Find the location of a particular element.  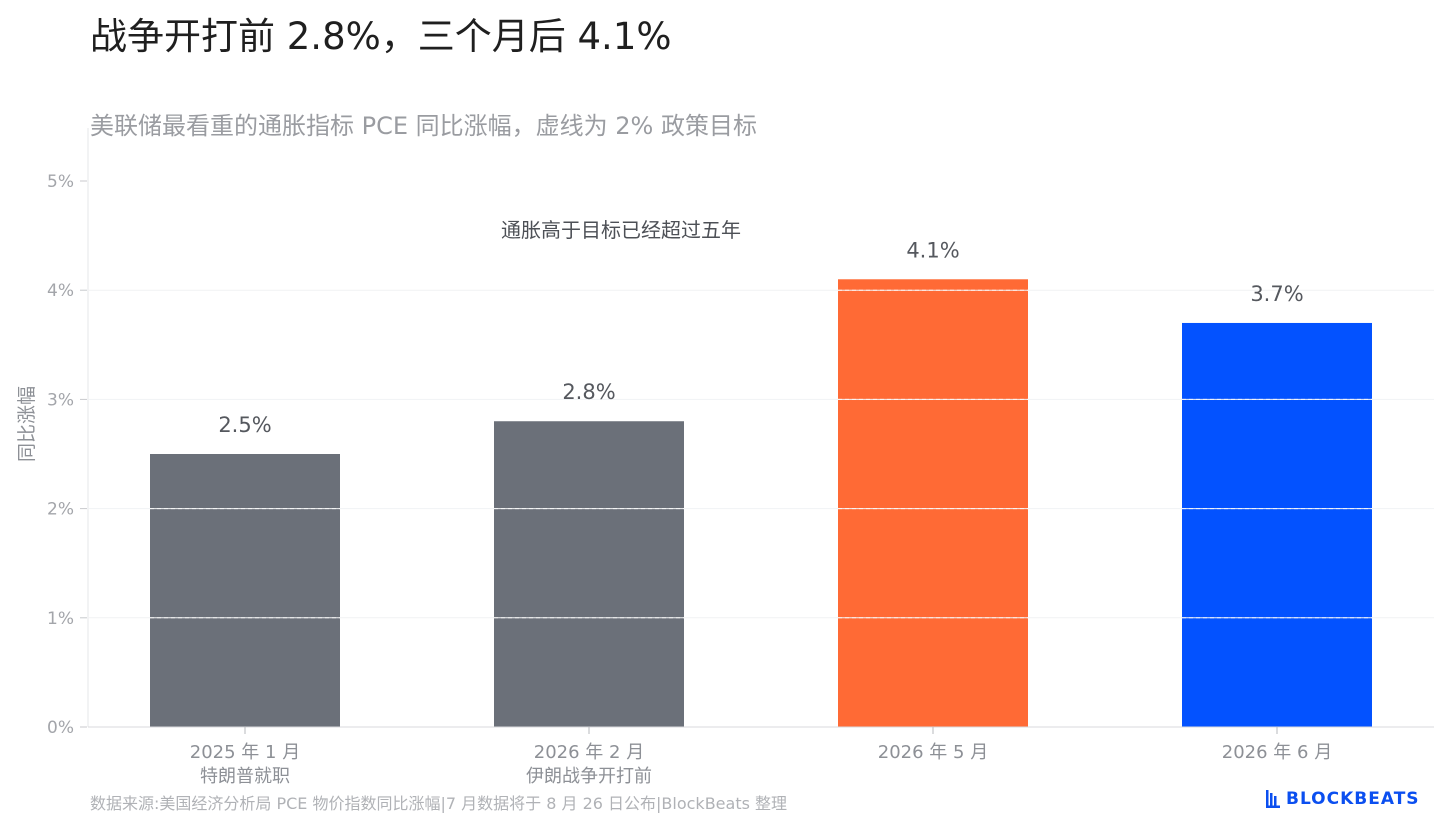

brand-logo: BLOCKBEATS is located at coordinates (1343, 799).